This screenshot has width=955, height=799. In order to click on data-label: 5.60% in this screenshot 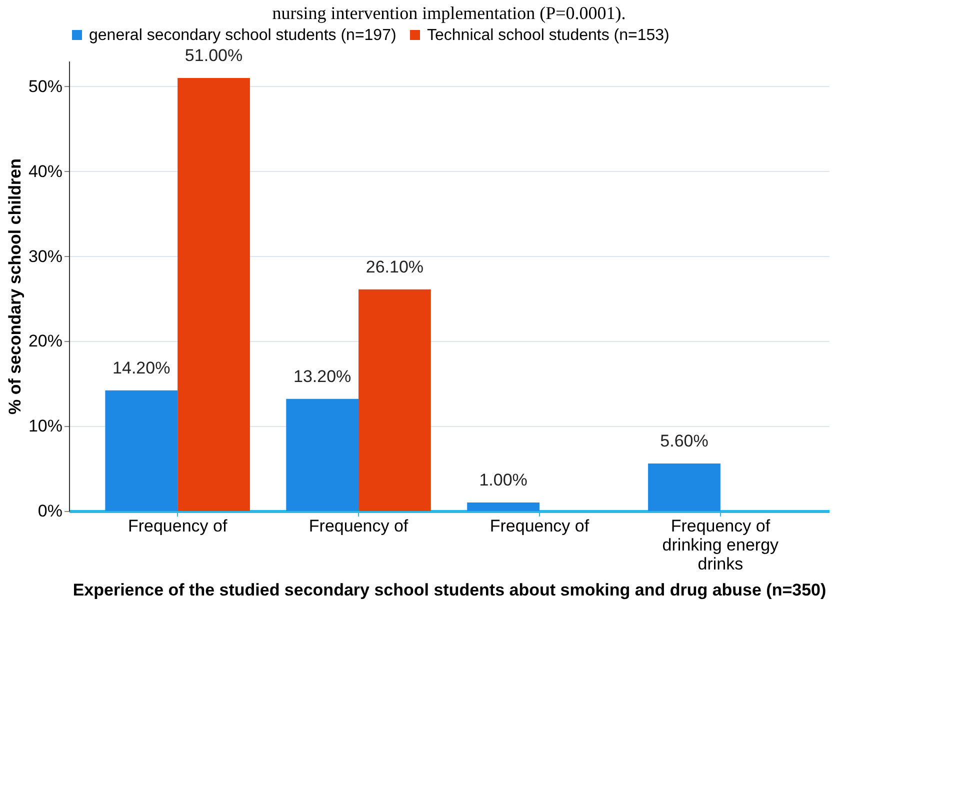, I will do `click(684, 440)`.